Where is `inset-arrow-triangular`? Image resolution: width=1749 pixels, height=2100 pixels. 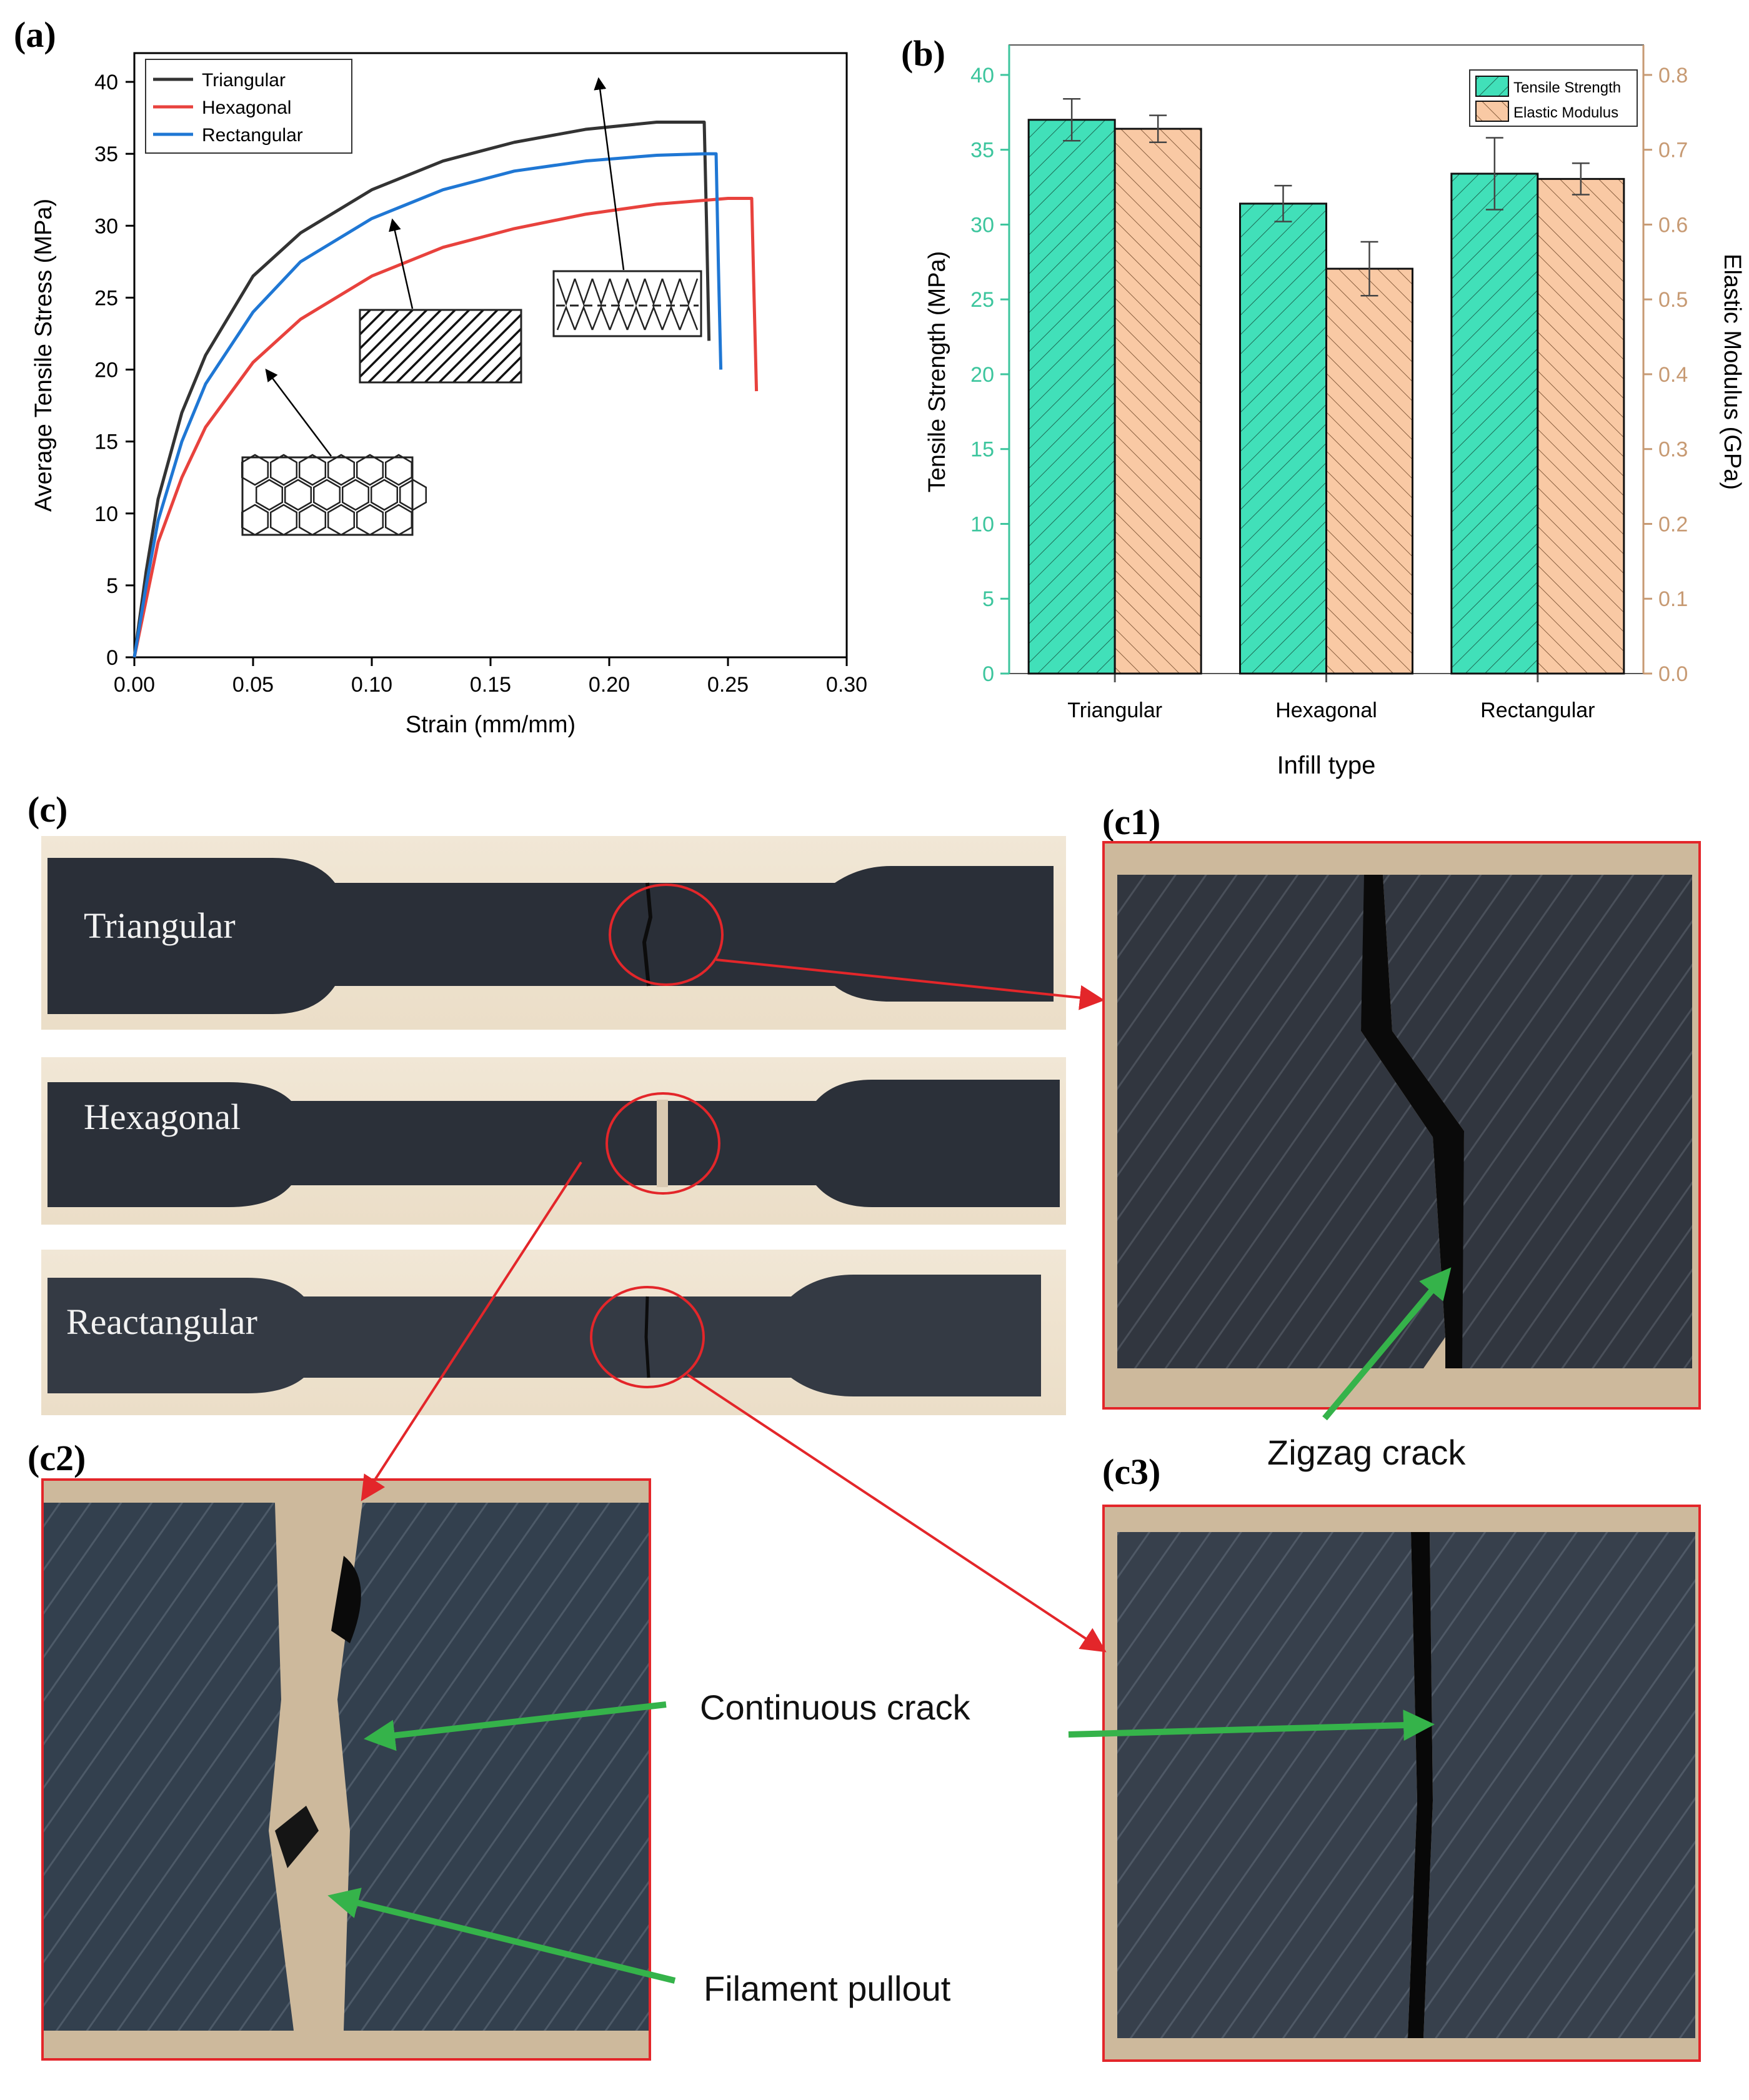
inset-arrow-triangular is located at coordinates (609, 174).